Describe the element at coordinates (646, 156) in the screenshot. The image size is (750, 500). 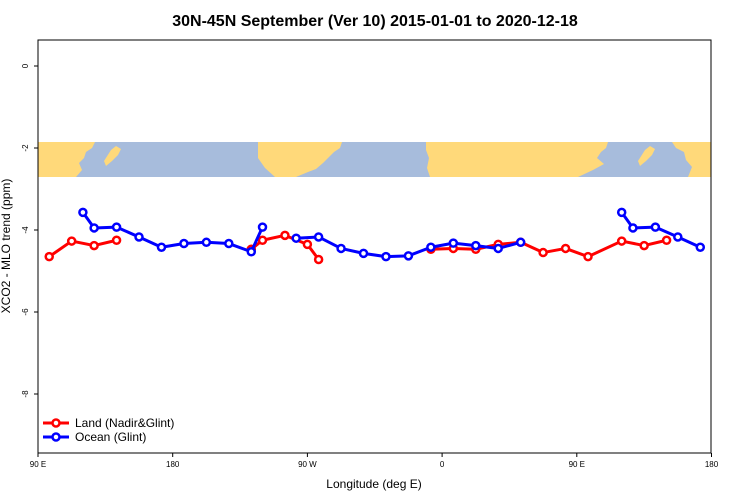
I see `landmass-japan-repeat` at that location.